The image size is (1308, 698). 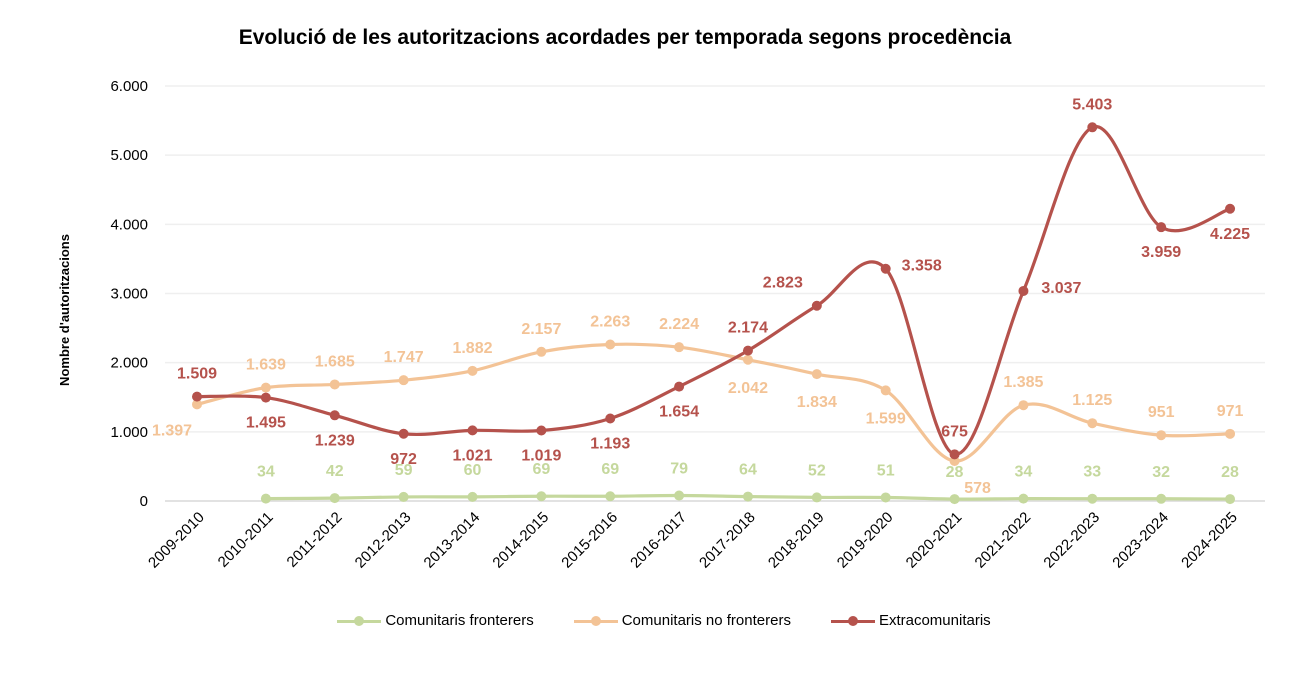 What do you see at coordinates (610, 443) in the screenshot?
I see `data-label: 1.193` at bounding box center [610, 443].